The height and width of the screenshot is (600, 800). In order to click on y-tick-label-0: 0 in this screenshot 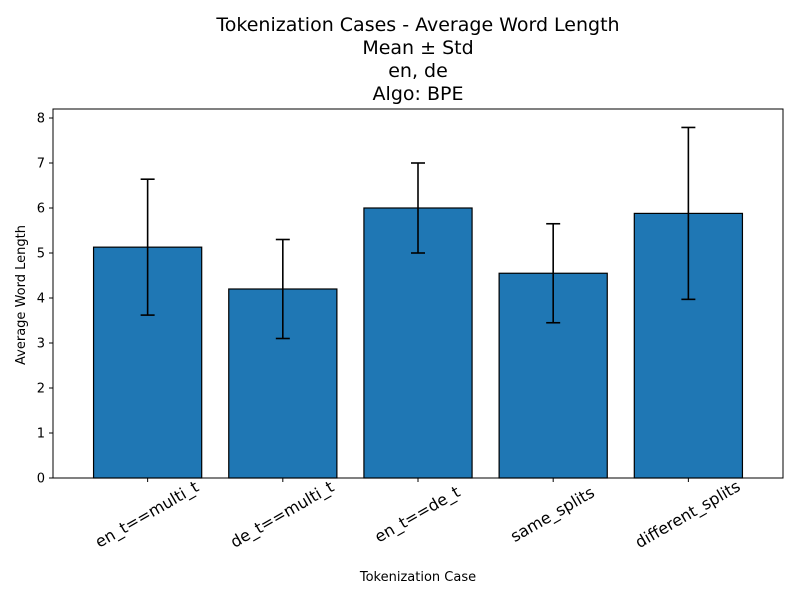, I will do `click(41, 479)`.